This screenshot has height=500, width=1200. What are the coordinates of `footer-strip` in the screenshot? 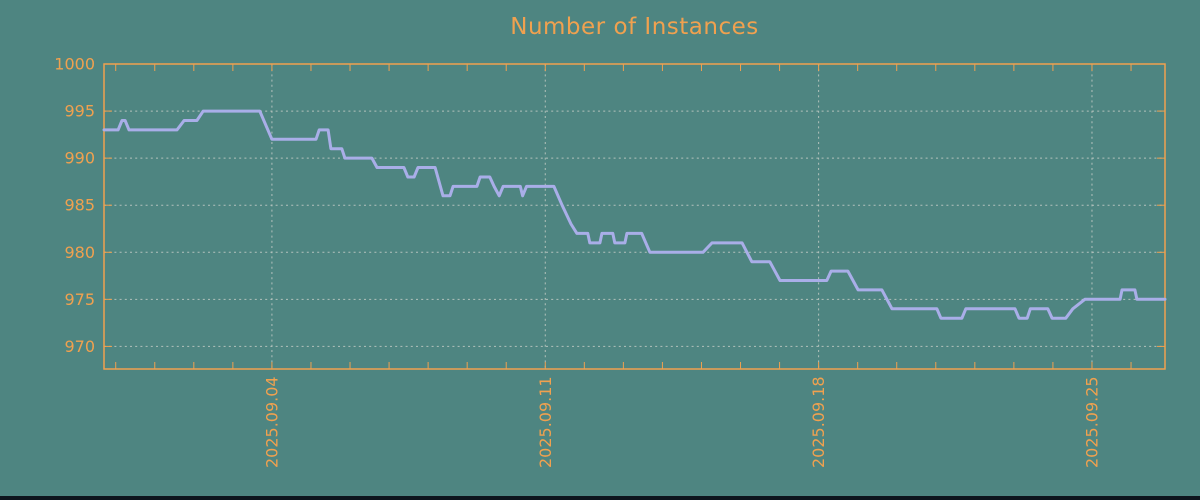 It's located at (600, 498).